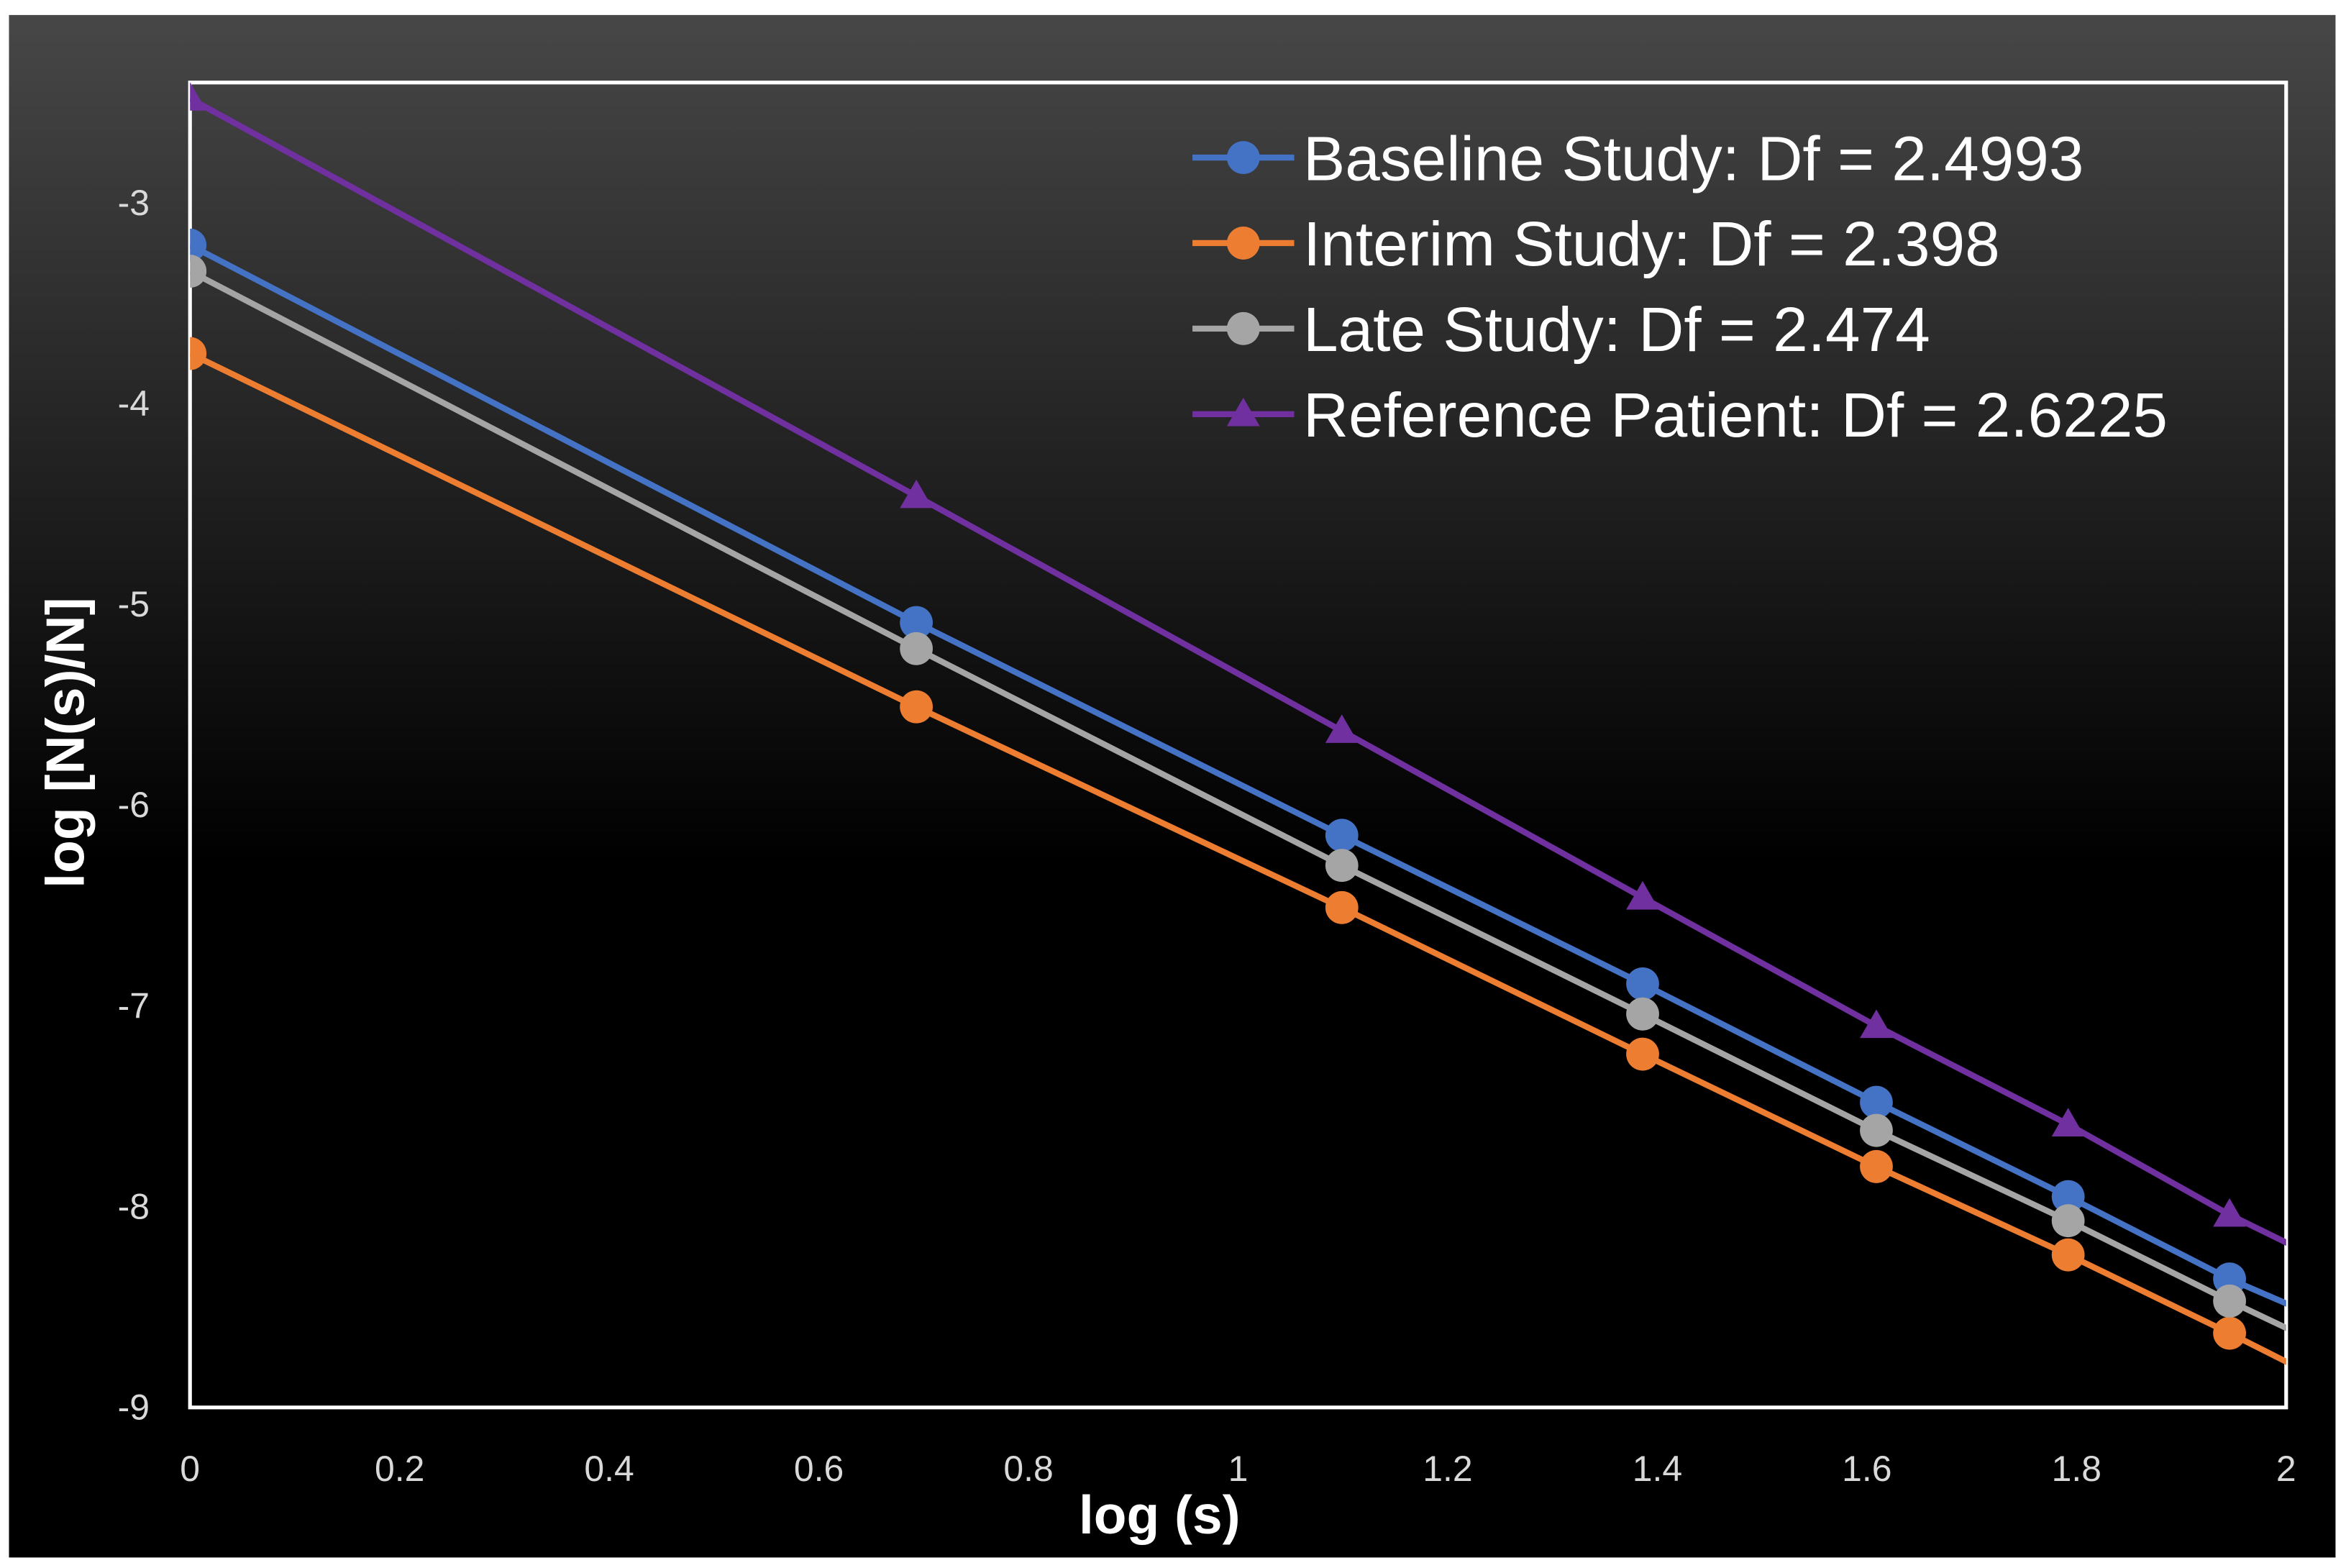 The height and width of the screenshot is (1568, 2346). I want to click on y-tick-label: -3, so click(134, 203).